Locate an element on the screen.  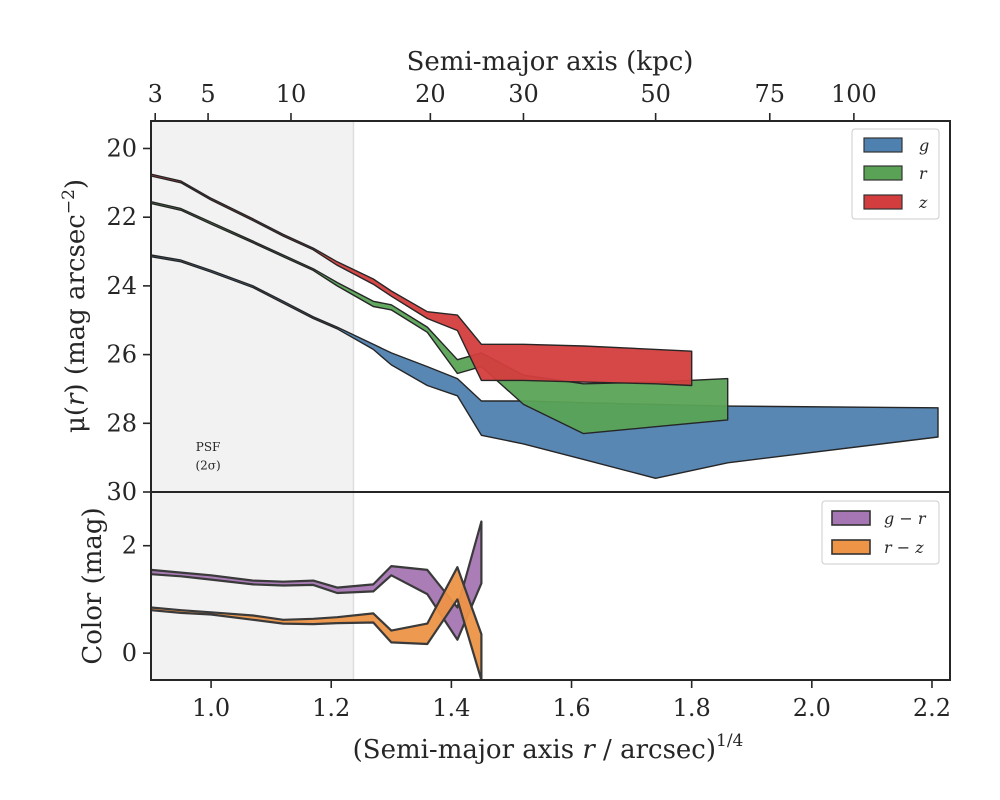
mu-y-axis-label: μ(r) (mag arcsec−2) is located at coordinates (75, 306).